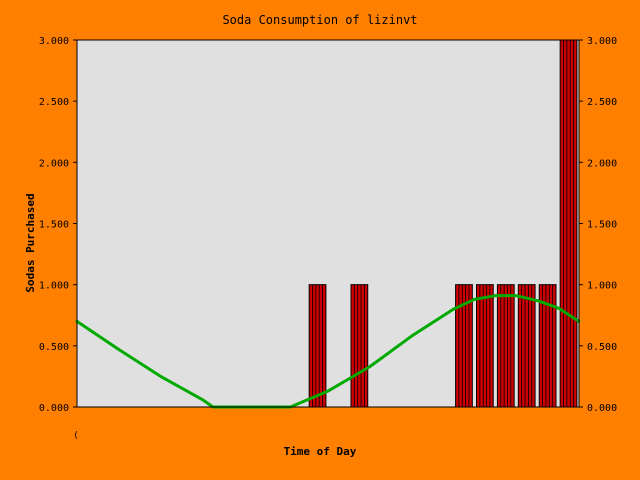 The height and width of the screenshot is (480, 640). I want to click on y-tick-label-right: 3.000, so click(602, 41).